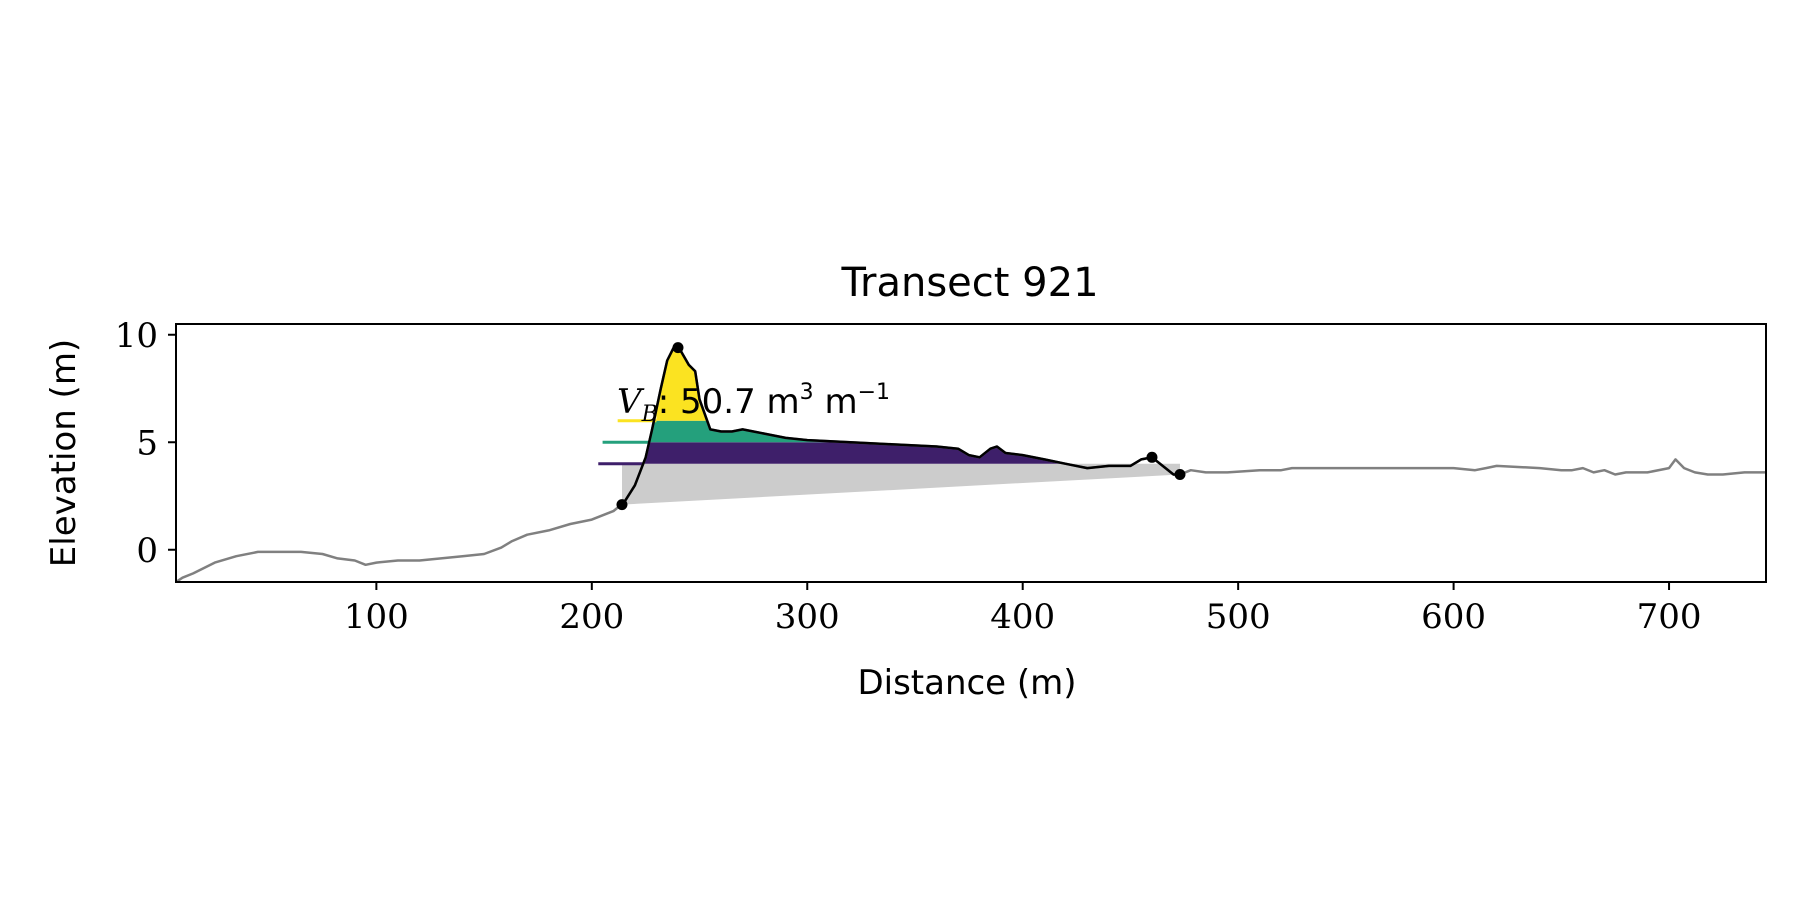  What do you see at coordinates (1238, 617) in the screenshot?
I see `x-tick-label: 500` at bounding box center [1238, 617].